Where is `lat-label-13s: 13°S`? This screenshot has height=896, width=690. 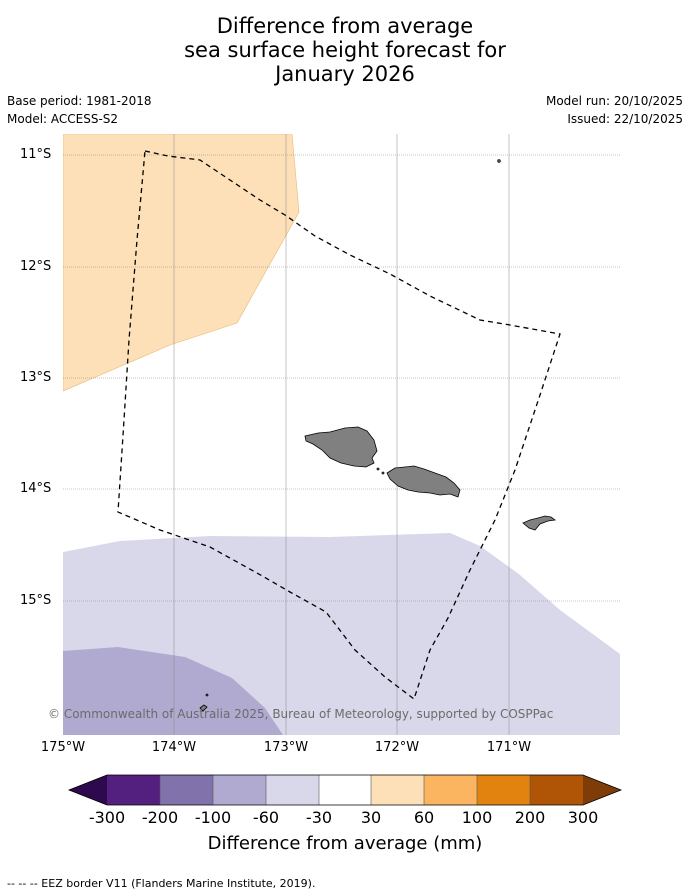
lat-label-13s: 13°S is located at coordinates (36, 377).